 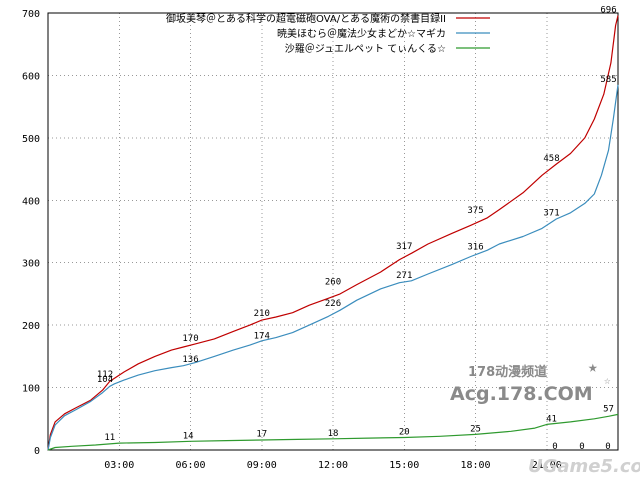 What do you see at coordinates (190, 360) in the screenshot?
I see `data-label-s1-1: 136` at bounding box center [190, 360].